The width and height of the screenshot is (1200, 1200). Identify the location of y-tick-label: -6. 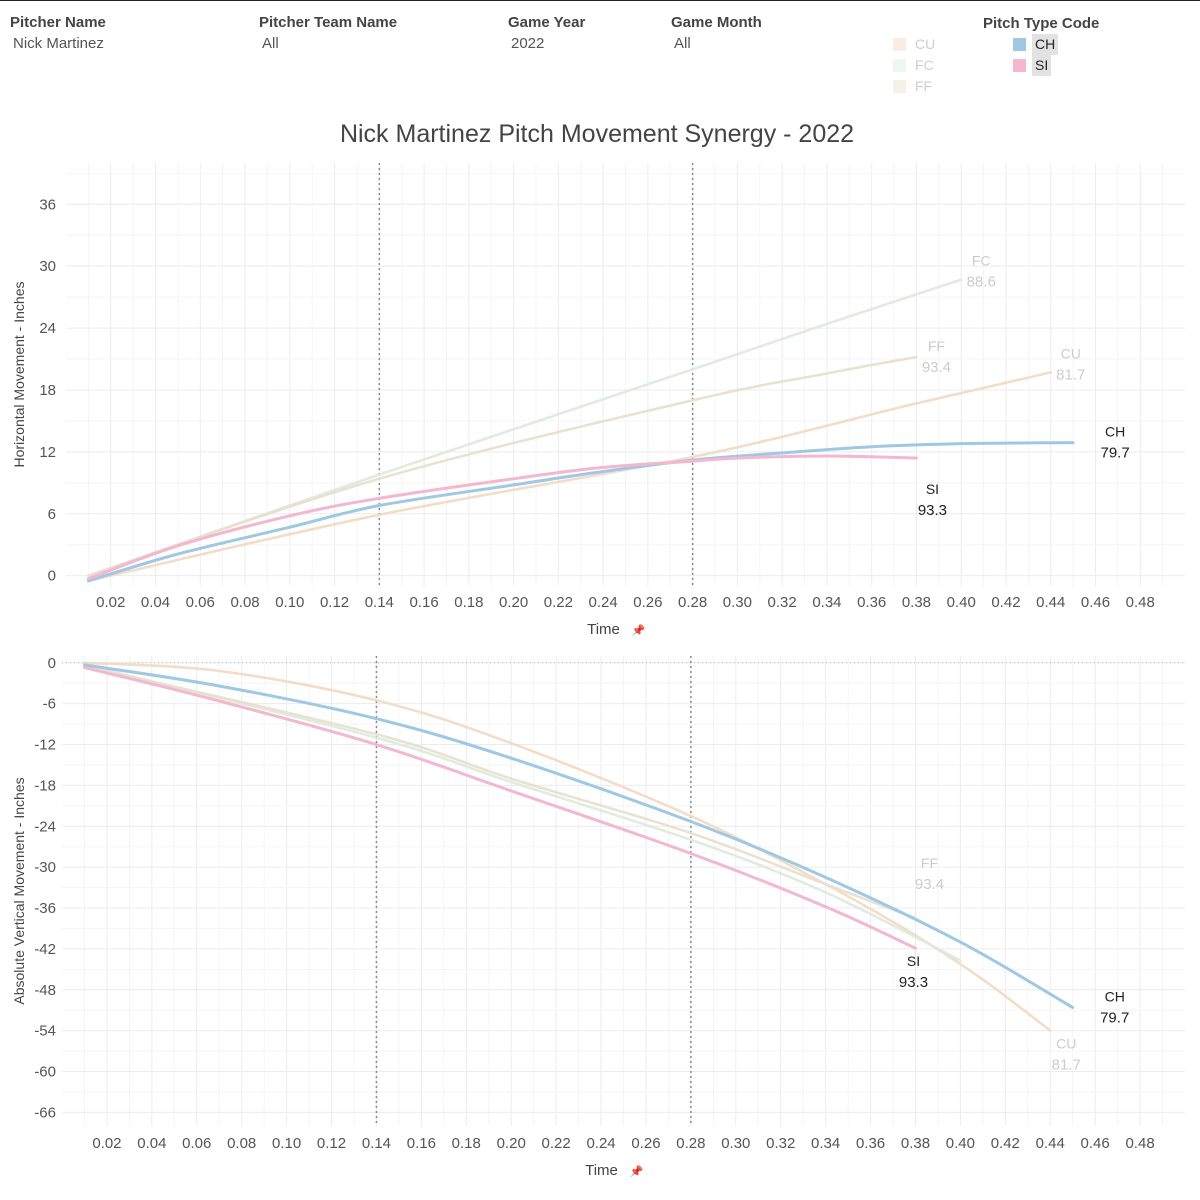
(49, 704).